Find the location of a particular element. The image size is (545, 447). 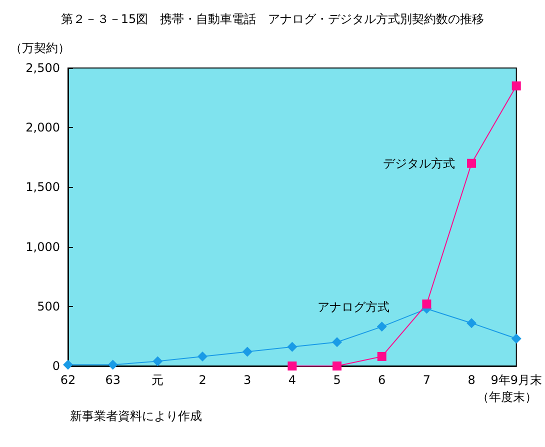

y-tick-label: 0 is located at coordinates (56, 366).